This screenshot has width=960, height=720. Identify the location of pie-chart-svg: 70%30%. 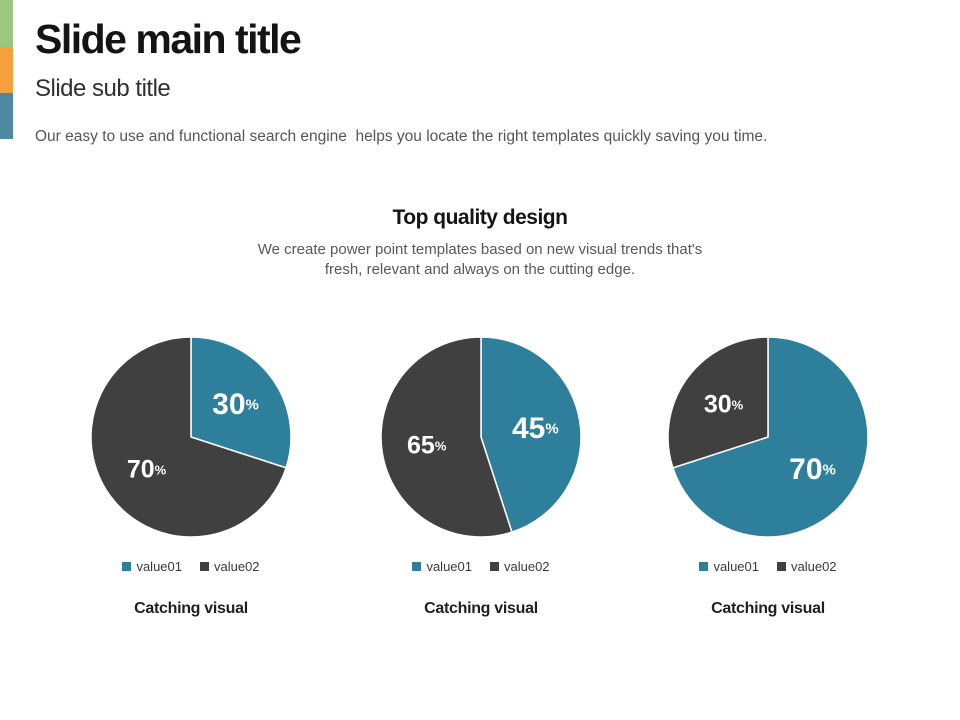
(768, 437).